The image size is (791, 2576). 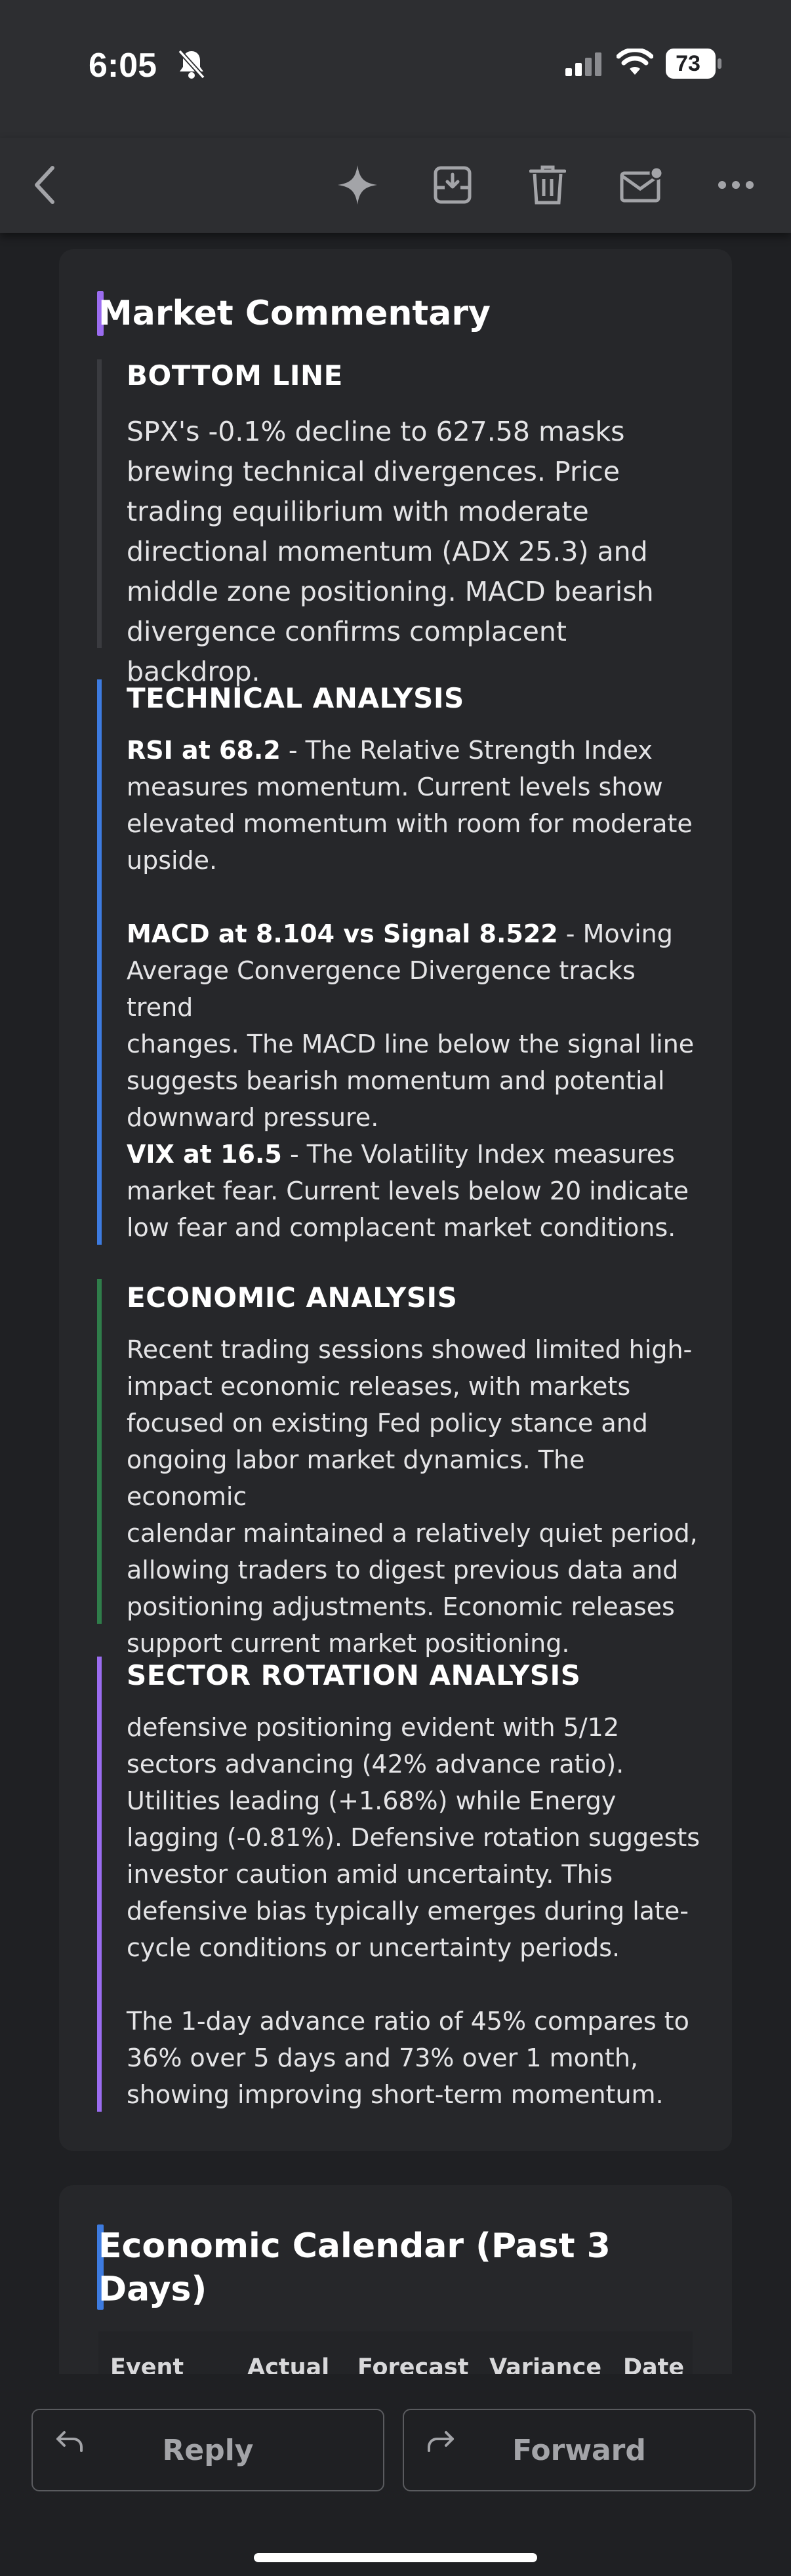 I want to click on more-button, so click(x=736, y=185).